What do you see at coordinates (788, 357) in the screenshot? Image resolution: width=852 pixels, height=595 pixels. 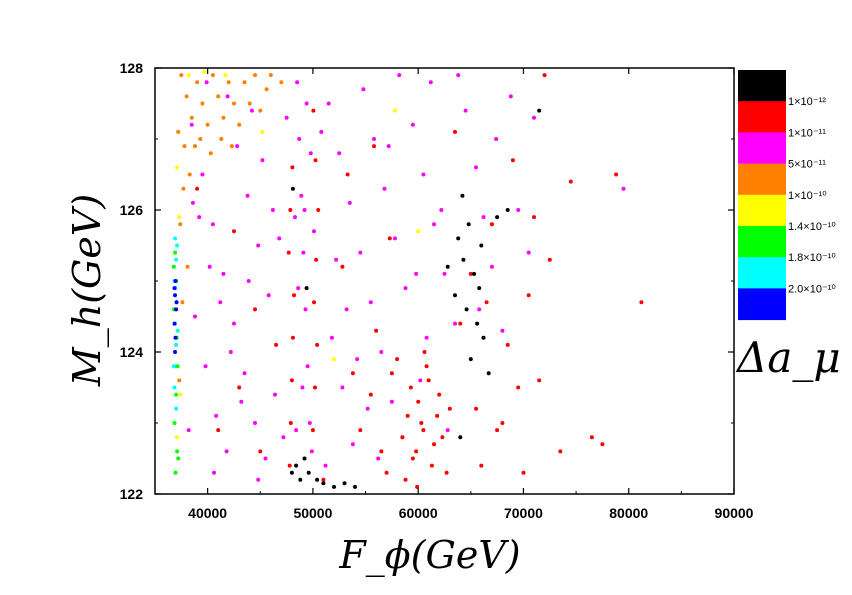 I see `colorbar-title: Δa_μ` at bounding box center [788, 357].